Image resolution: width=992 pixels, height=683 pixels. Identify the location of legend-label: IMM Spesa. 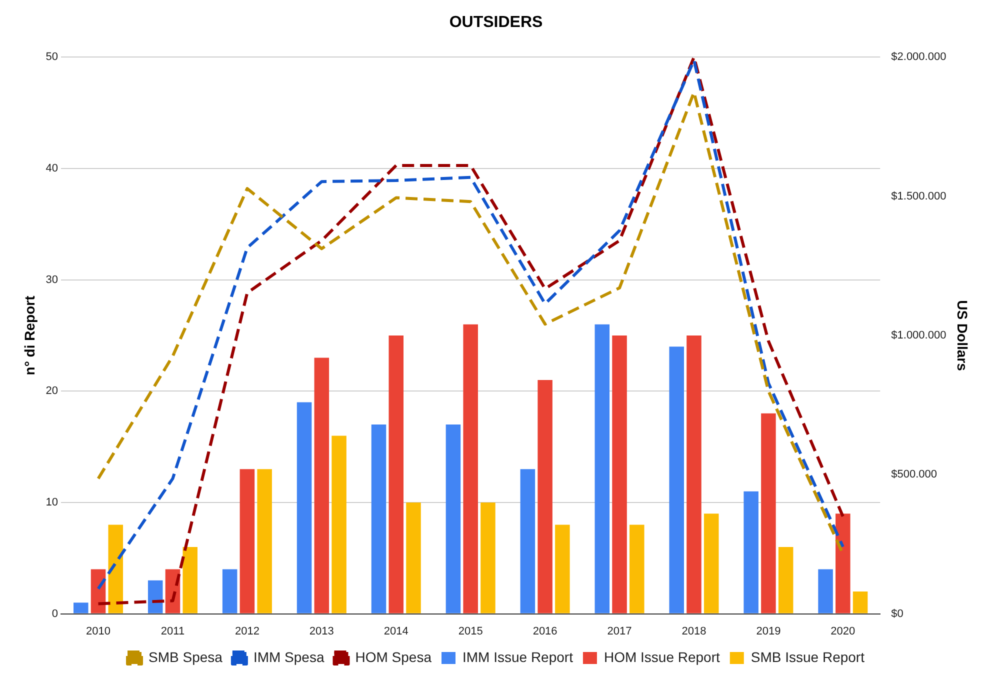
(288, 656).